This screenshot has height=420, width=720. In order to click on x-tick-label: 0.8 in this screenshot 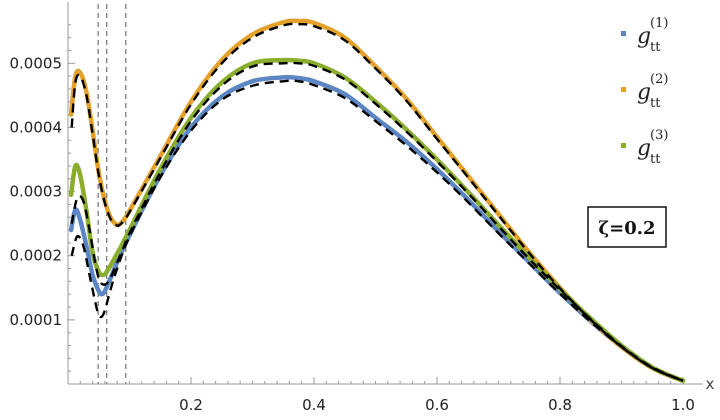, I will do `click(560, 405)`.